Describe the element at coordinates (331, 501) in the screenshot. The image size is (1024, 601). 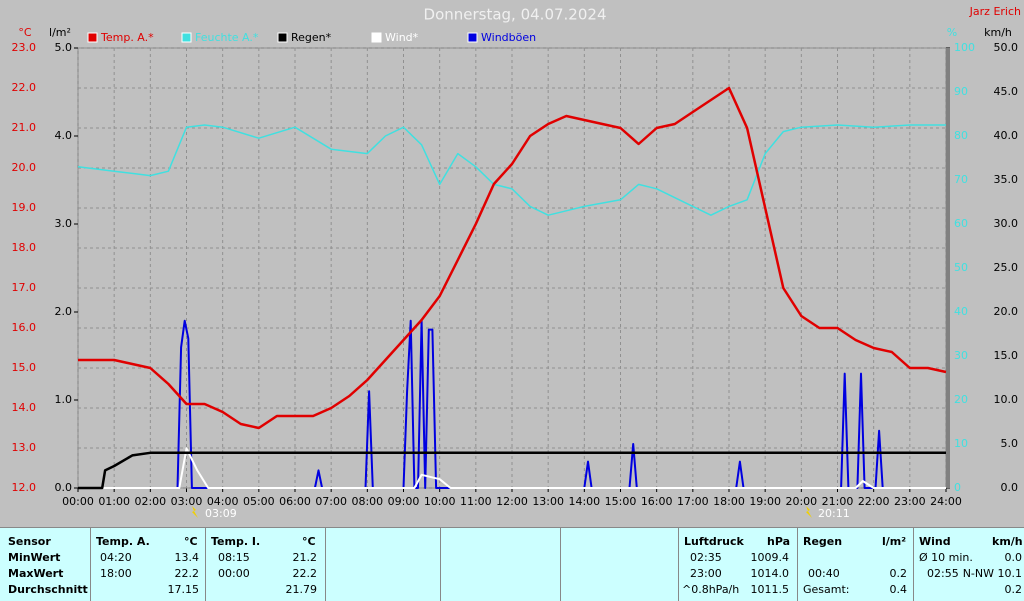
I see `x-tick-label: 07:00` at that location.